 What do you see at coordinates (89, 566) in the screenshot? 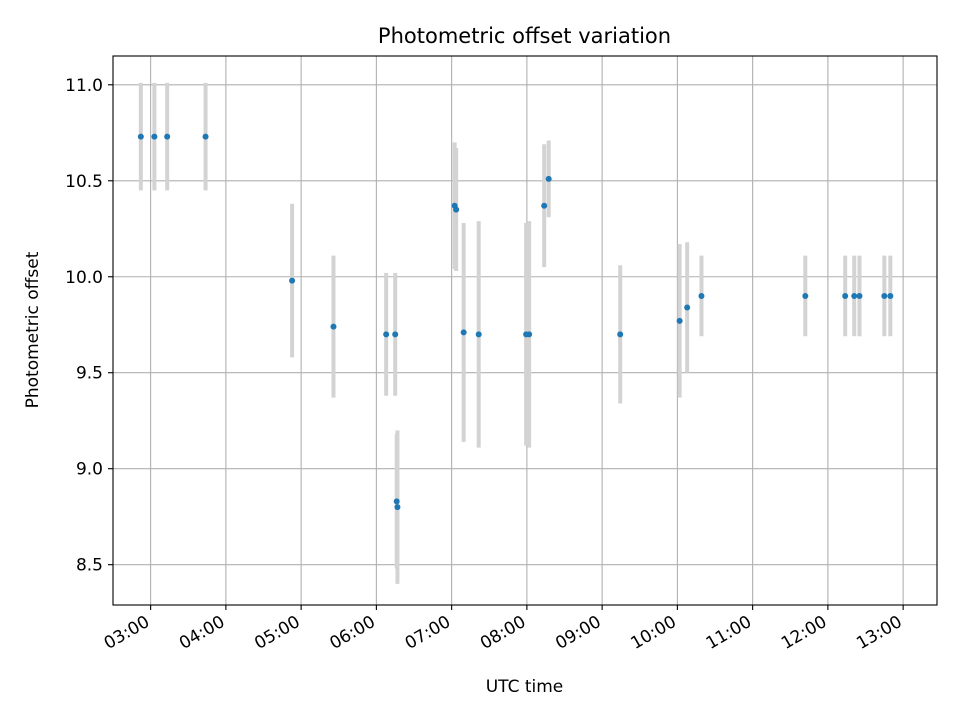
I see `y-tick-label: 8.5` at bounding box center [89, 566].